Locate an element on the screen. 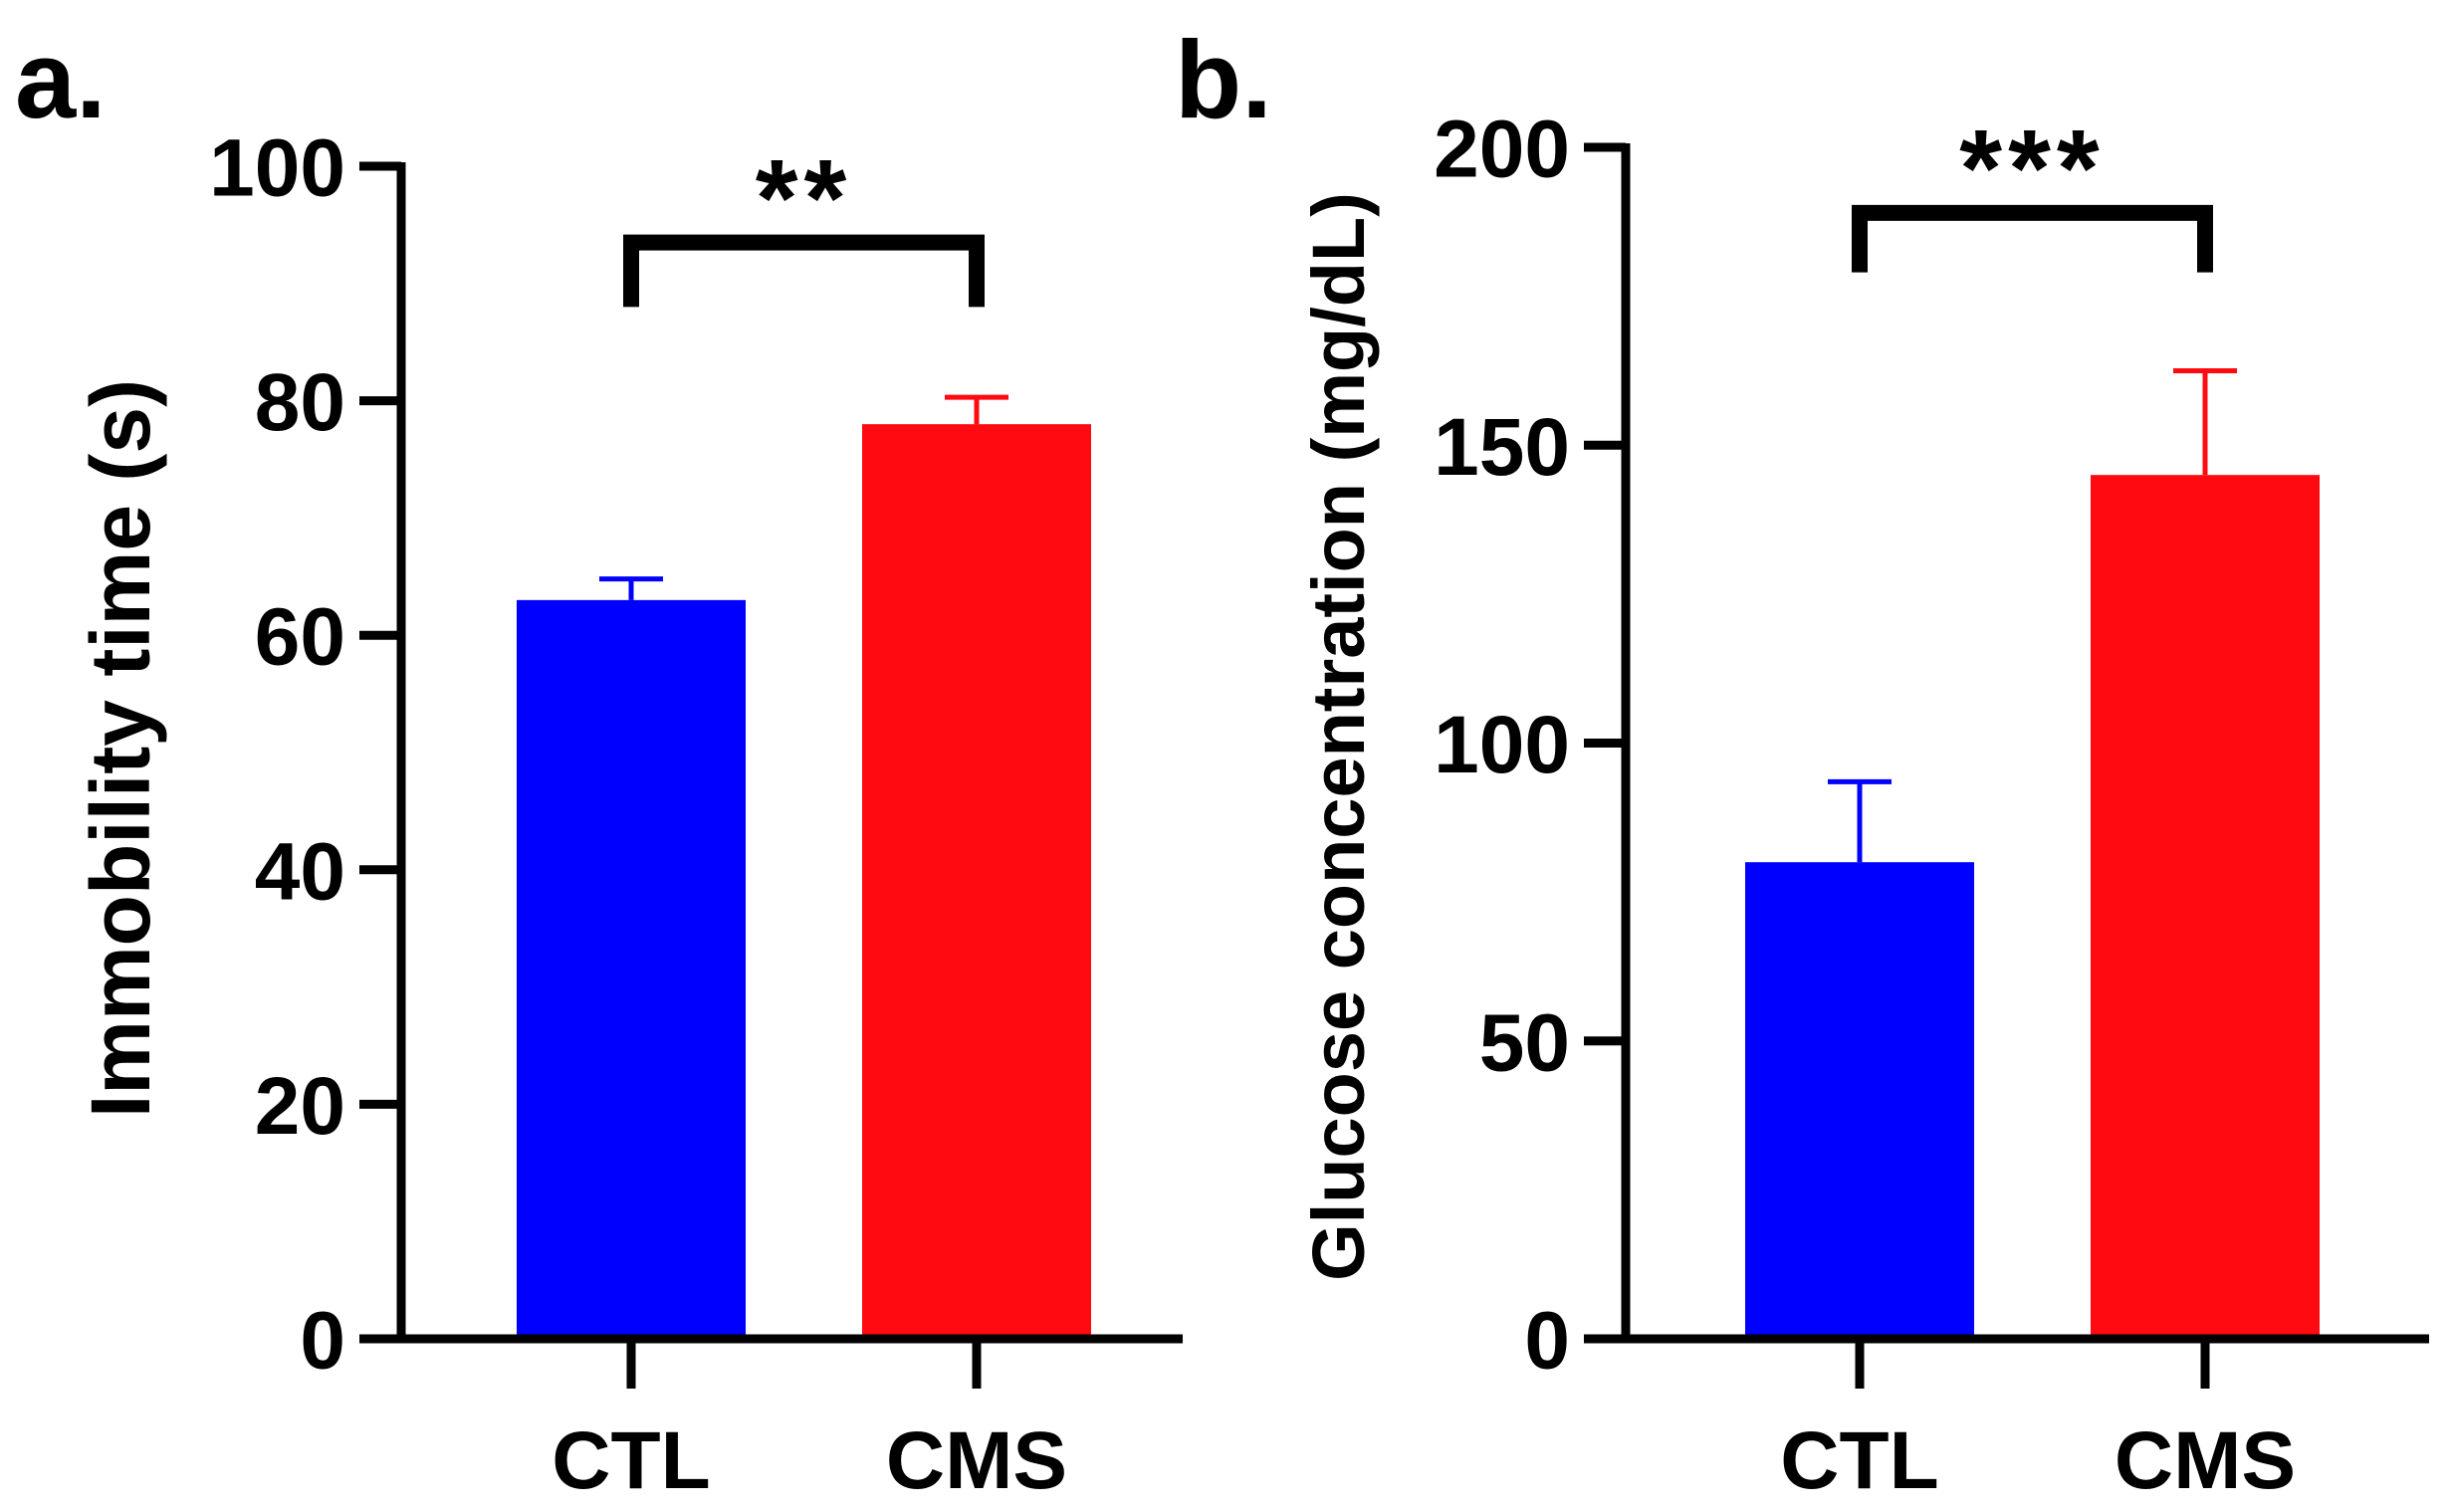  significance-label: ** is located at coordinates (804, 198).